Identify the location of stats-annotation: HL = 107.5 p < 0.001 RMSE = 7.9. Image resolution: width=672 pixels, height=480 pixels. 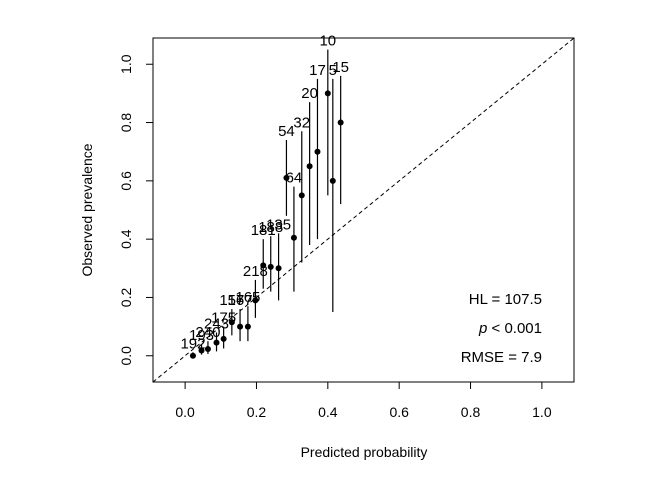
(501, 328).